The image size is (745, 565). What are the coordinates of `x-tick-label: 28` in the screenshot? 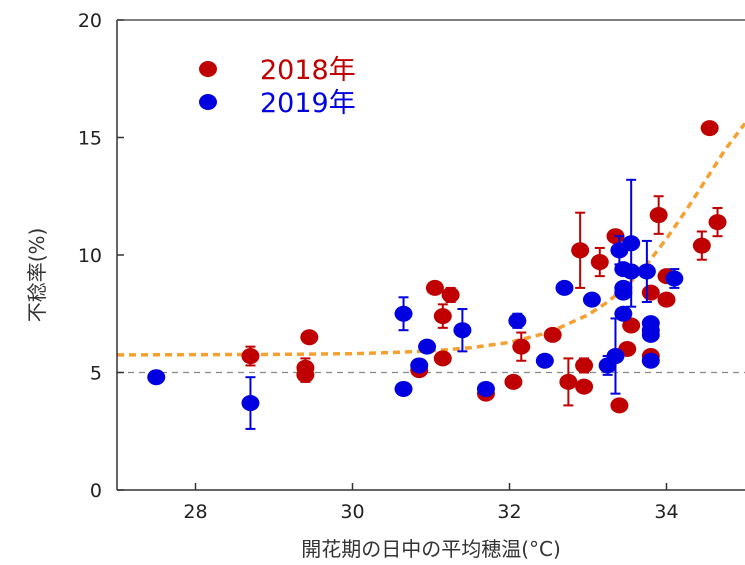 It's located at (195, 512).